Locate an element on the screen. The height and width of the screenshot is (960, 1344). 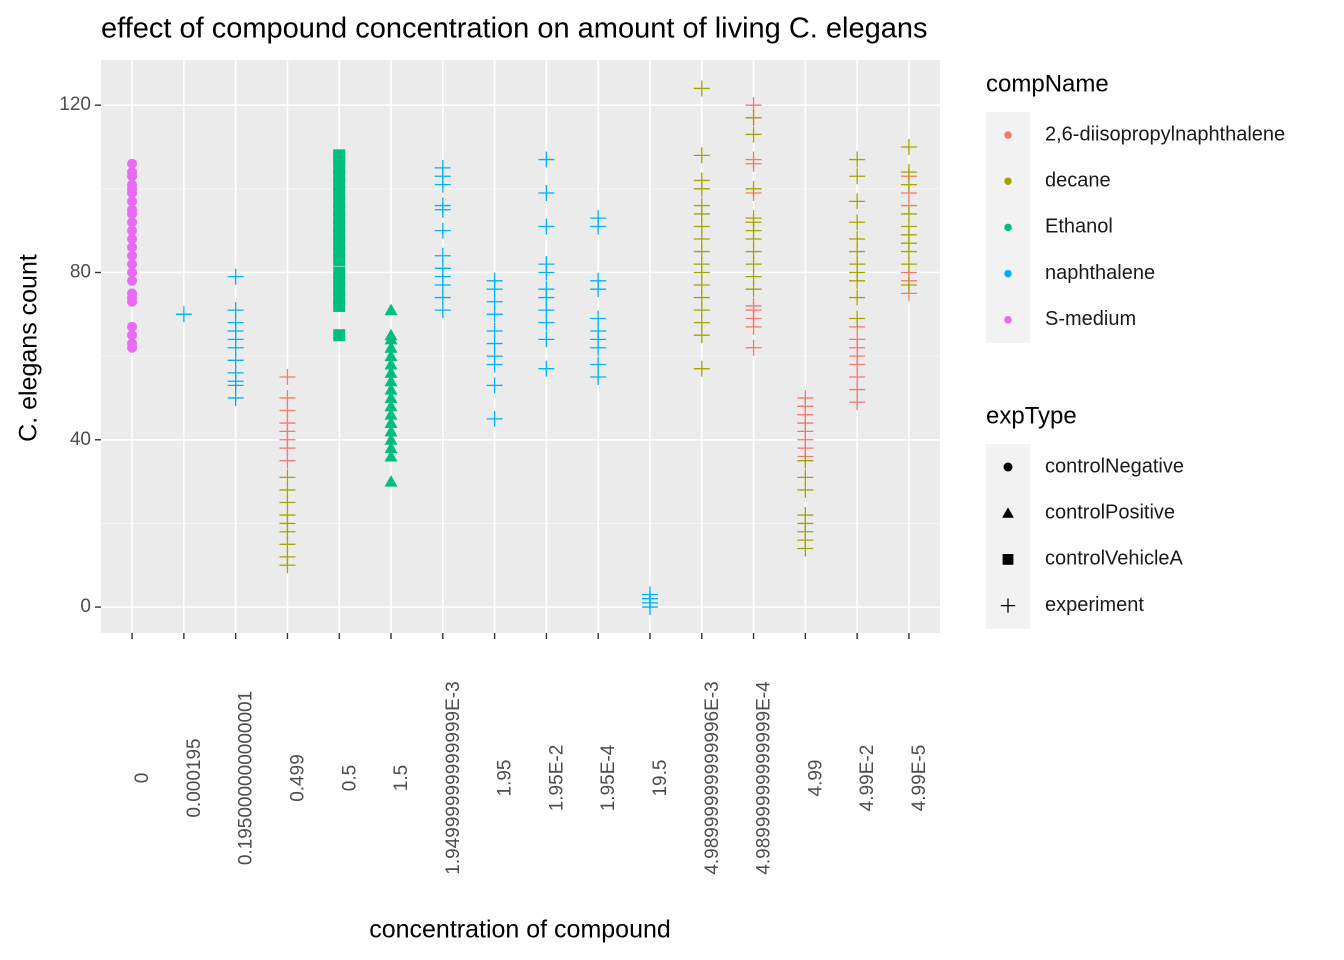
x-tick-label: 0 is located at coordinates (142, 778).